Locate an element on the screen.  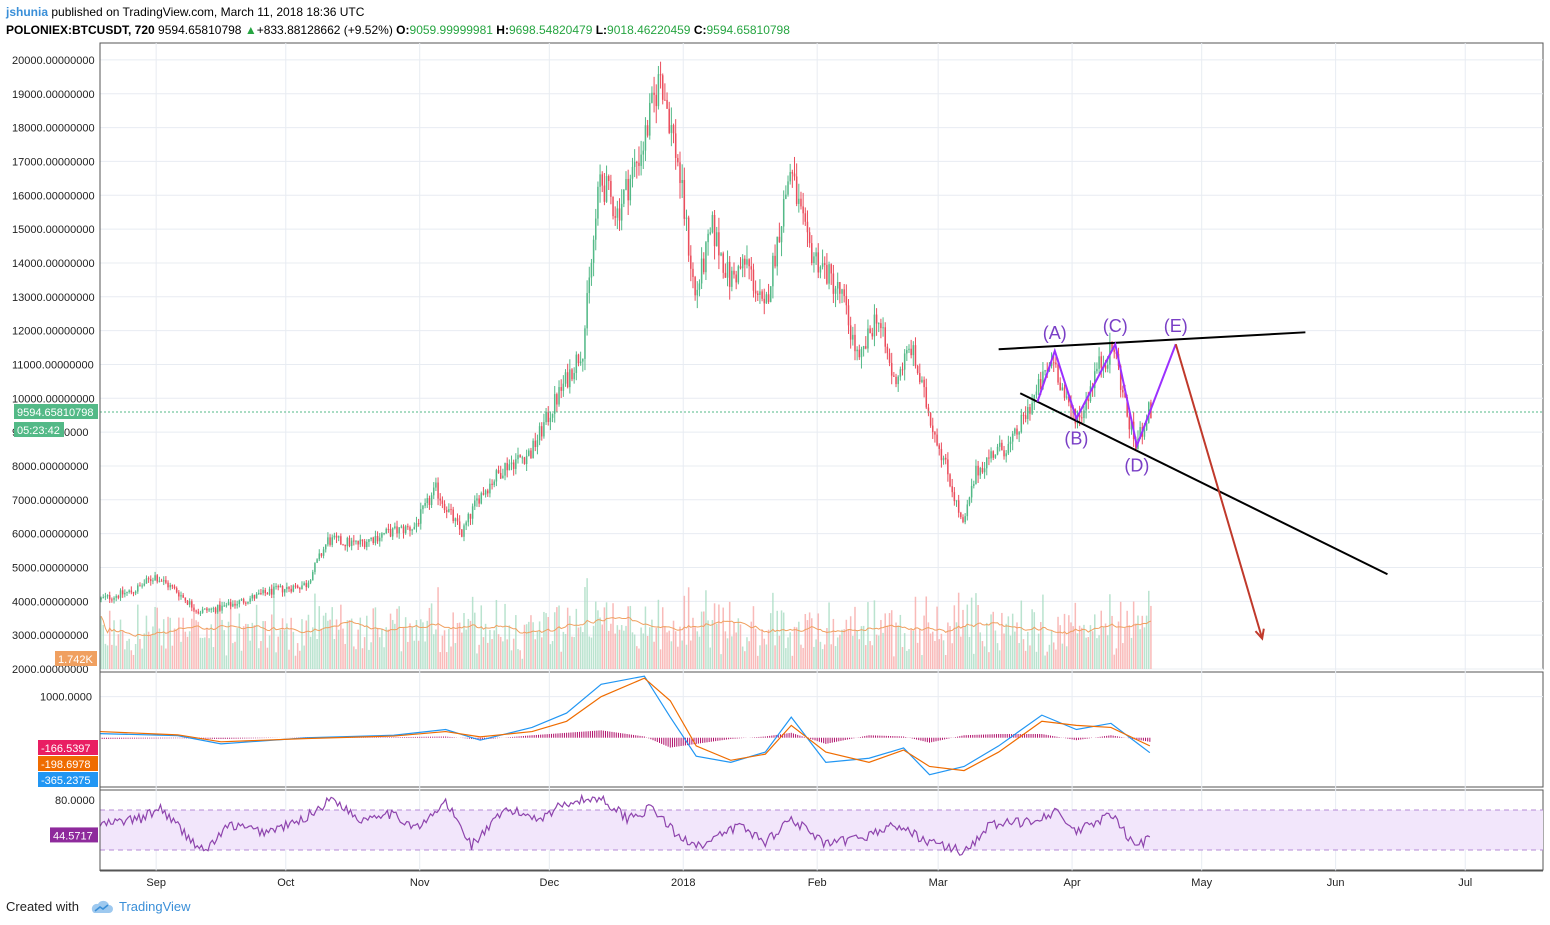
tradingview-cloud-icon is located at coordinates (102, 906).